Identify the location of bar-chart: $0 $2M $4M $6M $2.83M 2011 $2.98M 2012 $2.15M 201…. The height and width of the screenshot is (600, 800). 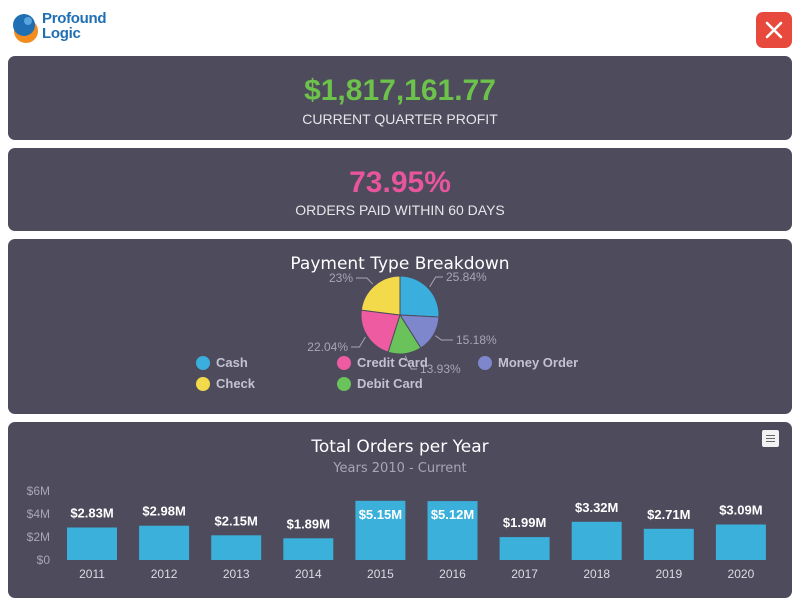
(396, 532).